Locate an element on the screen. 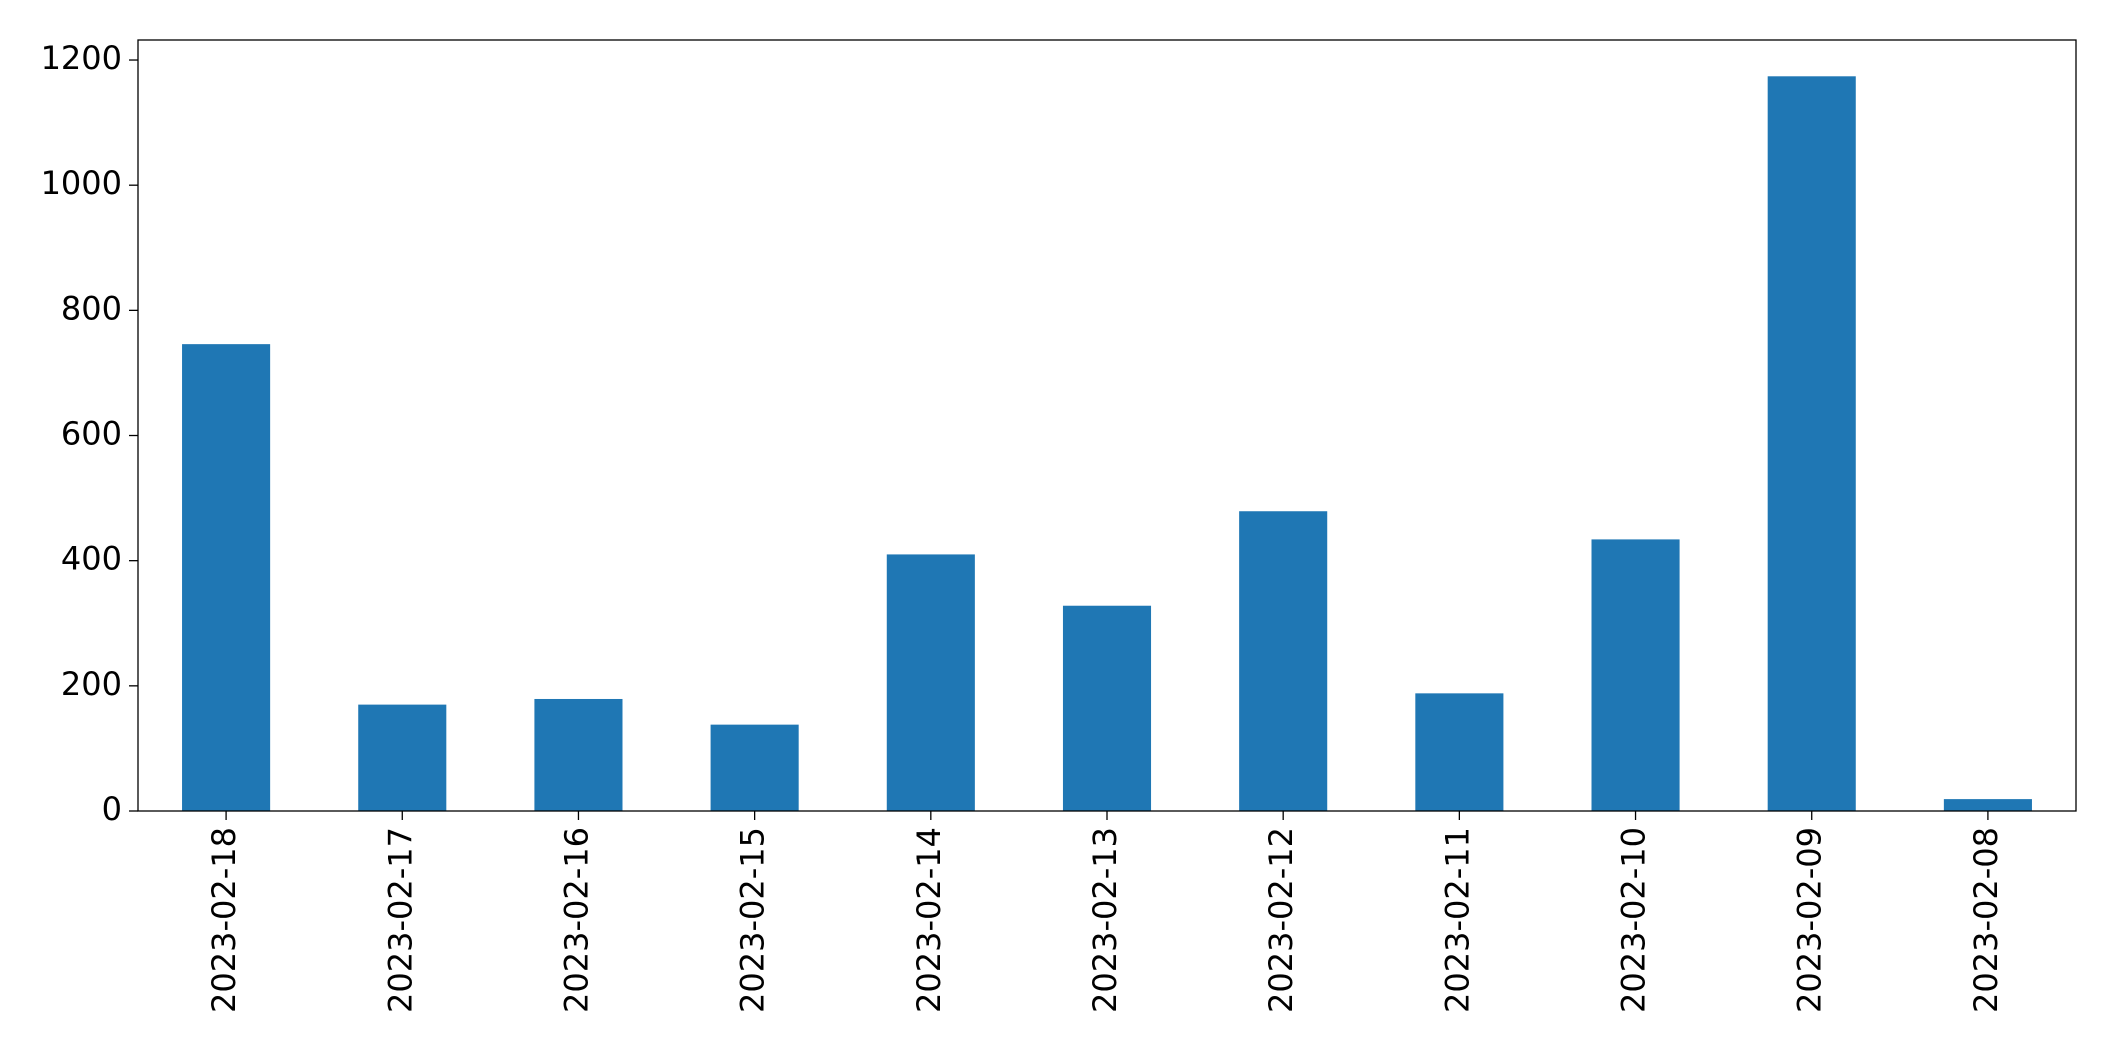  y-tick-label: 600 is located at coordinates (91, 434).